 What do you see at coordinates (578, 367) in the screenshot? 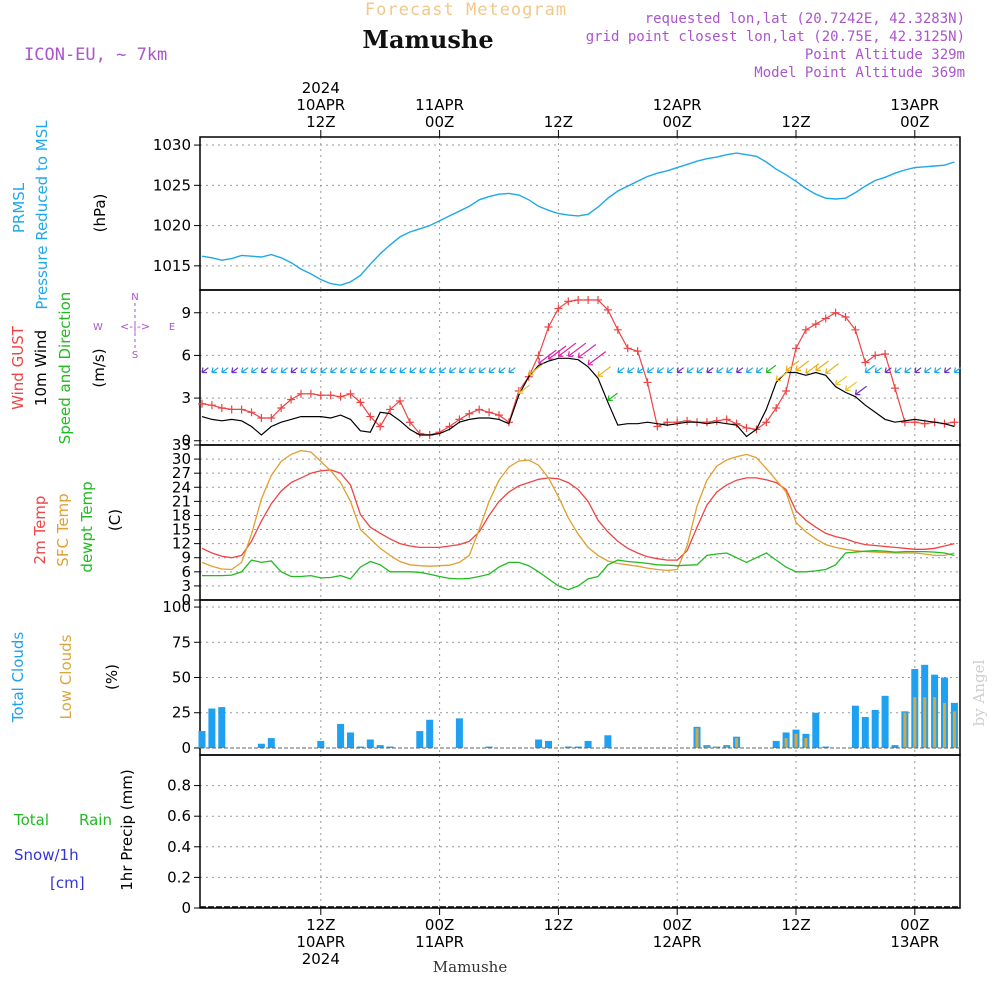
I see `gust-line` at bounding box center [578, 367].